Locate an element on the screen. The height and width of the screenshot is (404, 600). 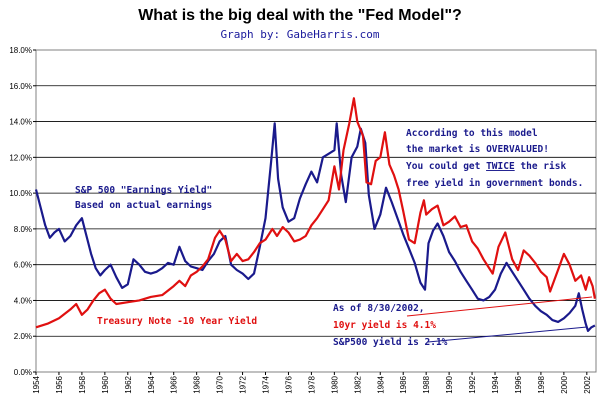
x-tick-label: 1956 is located at coordinates (59, 384).